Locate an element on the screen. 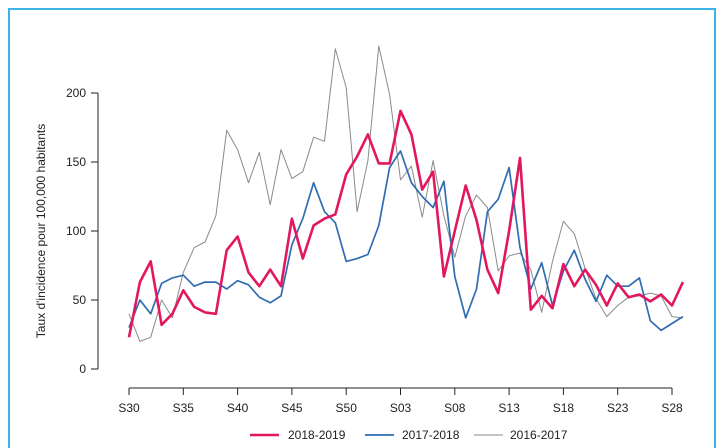  x-tick-label-S18: S18 is located at coordinates (564, 408).